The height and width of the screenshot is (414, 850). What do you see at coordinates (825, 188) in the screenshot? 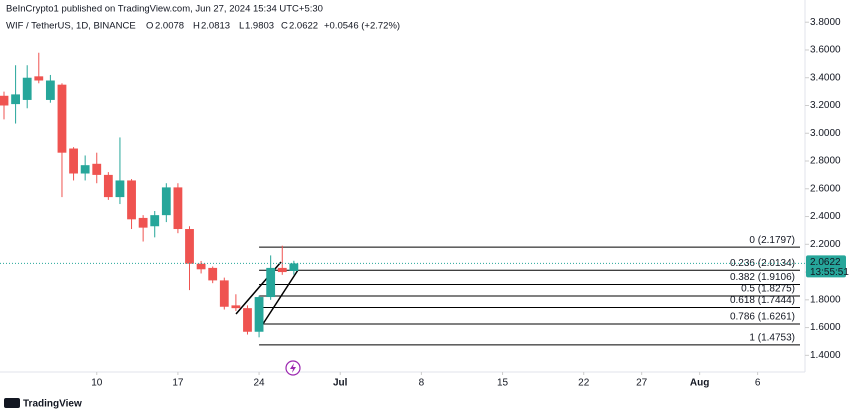
I see `y-tick-label: 2.6000` at bounding box center [825, 188].